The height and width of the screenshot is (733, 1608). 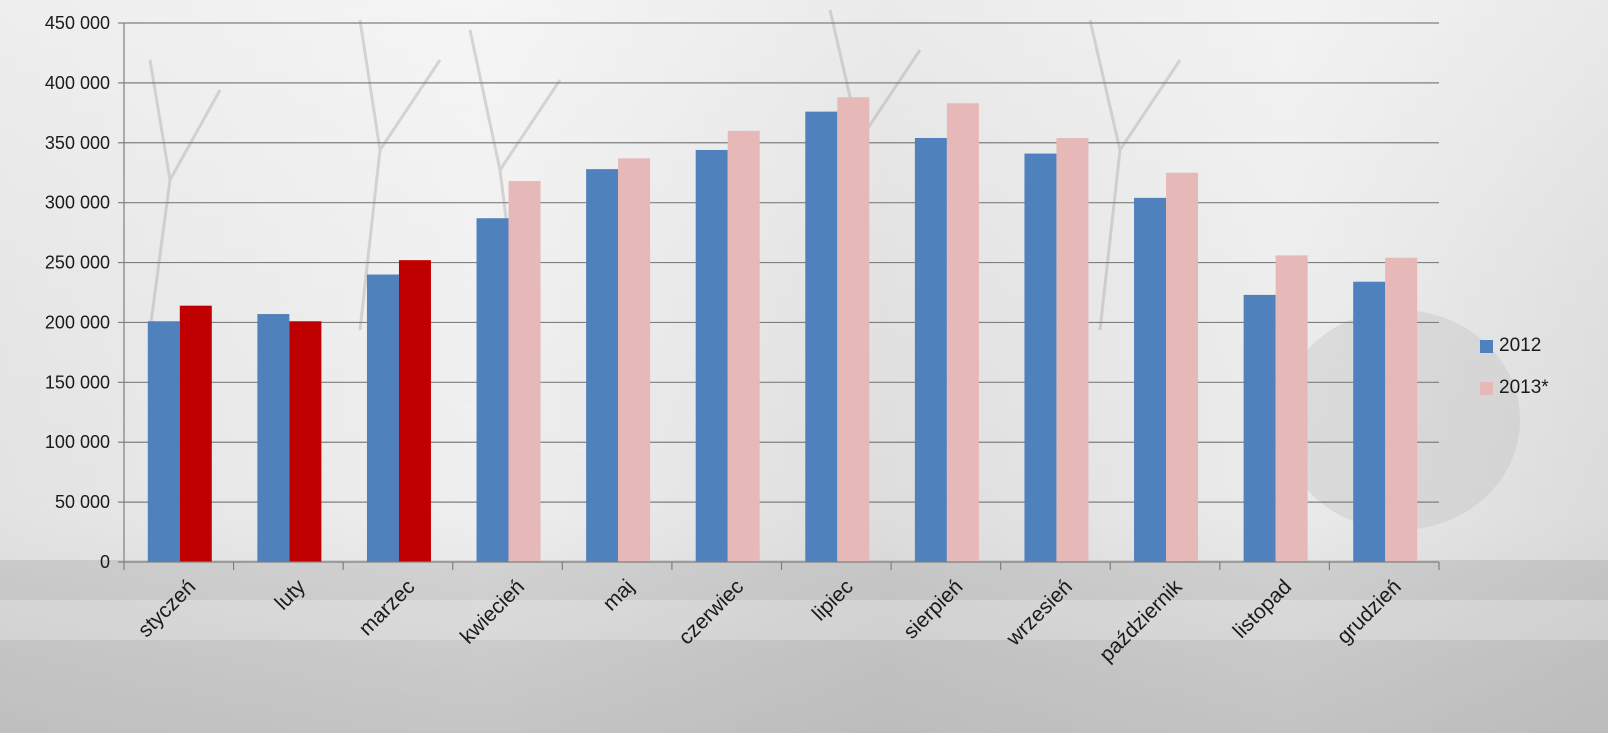 What do you see at coordinates (77, 23) in the screenshot?
I see `y-tick-label: 450 000` at bounding box center [77, 23].